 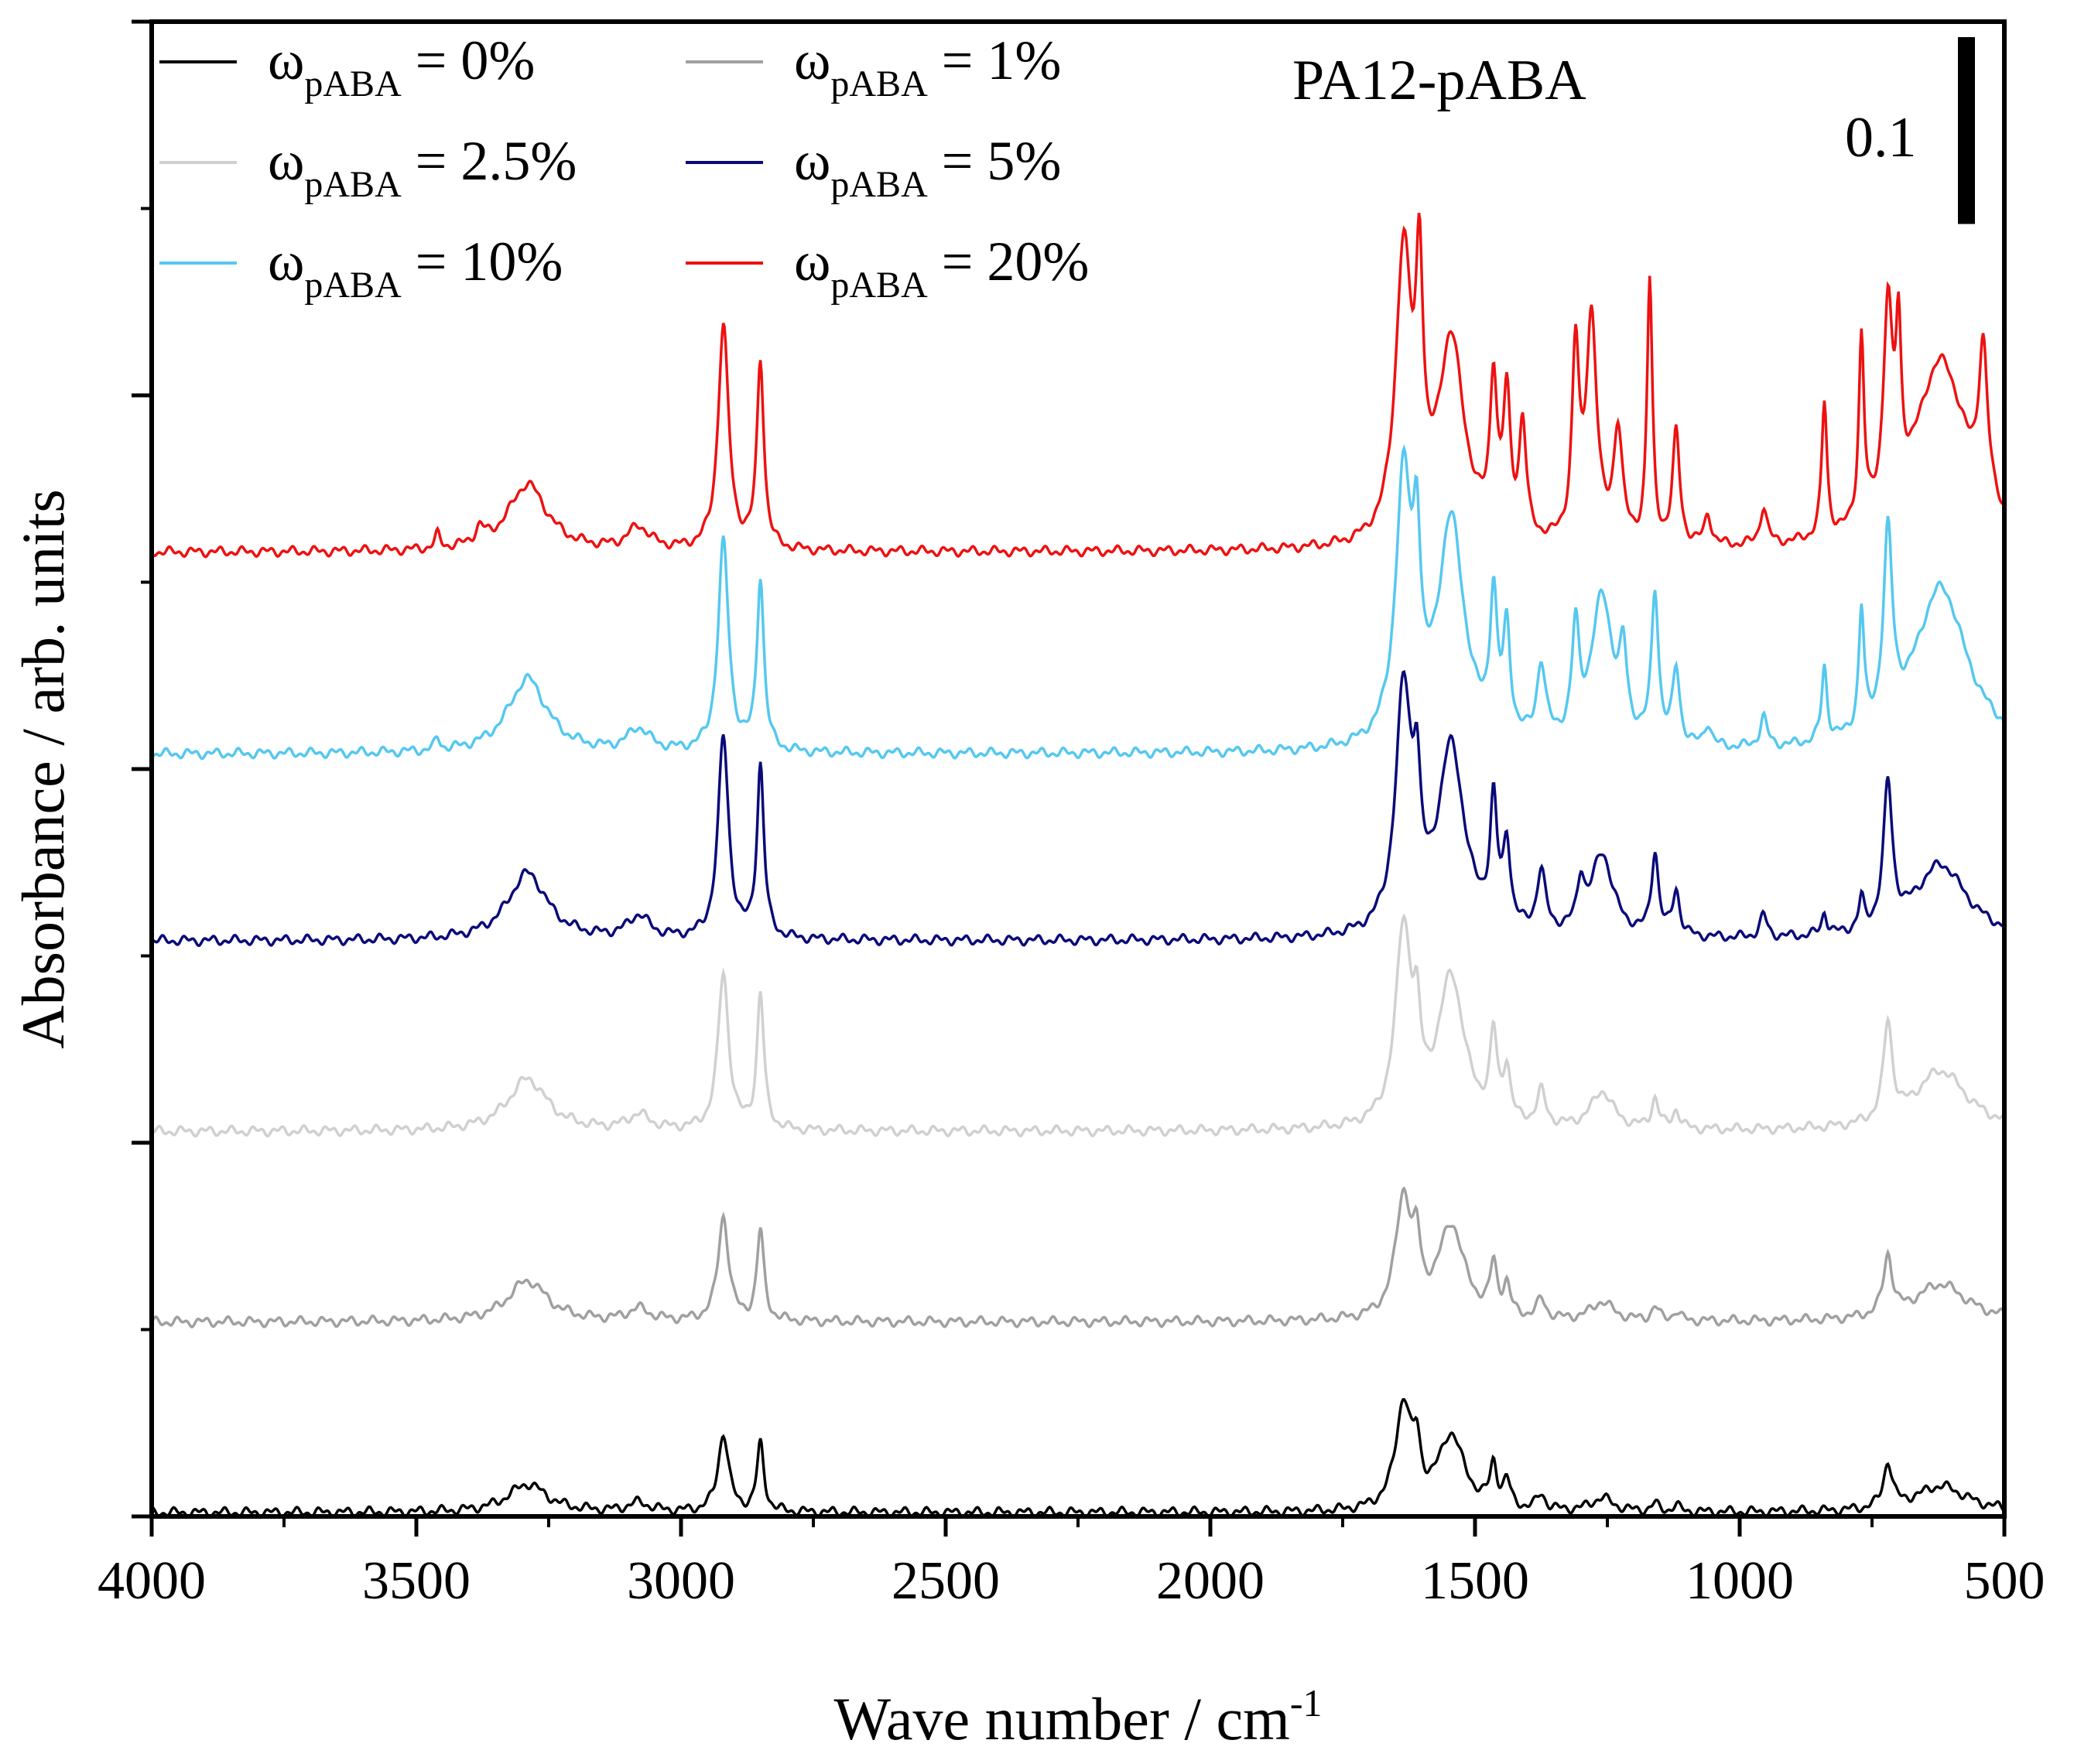 What do you see at coordinates (1475, 1581) in the screenshot?
I see `x-tick-label: 1500` at bounding box center [1475, 1581].